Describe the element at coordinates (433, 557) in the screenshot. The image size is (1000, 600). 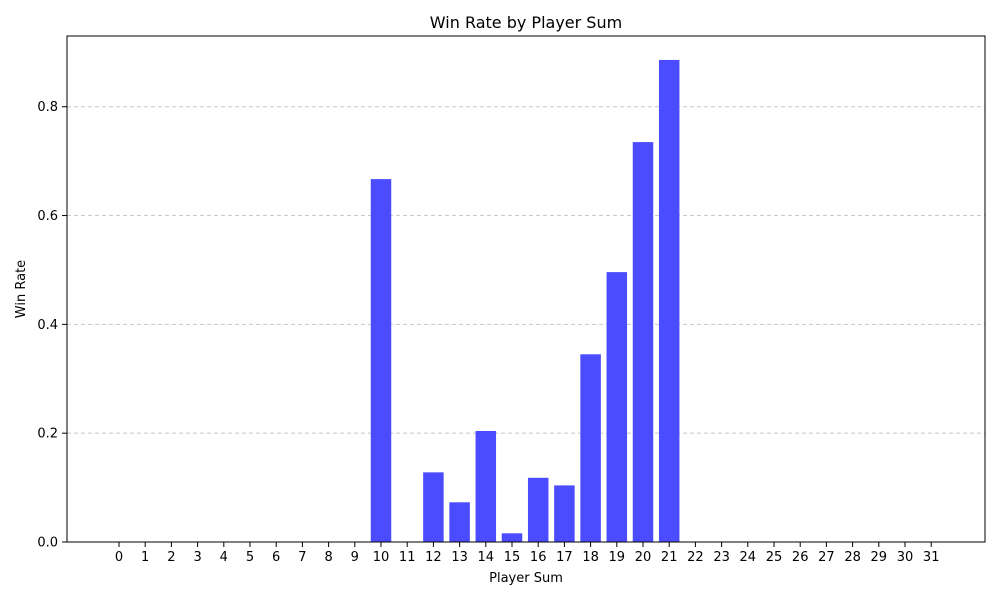
I see `x-tick-label: 12` at that location.